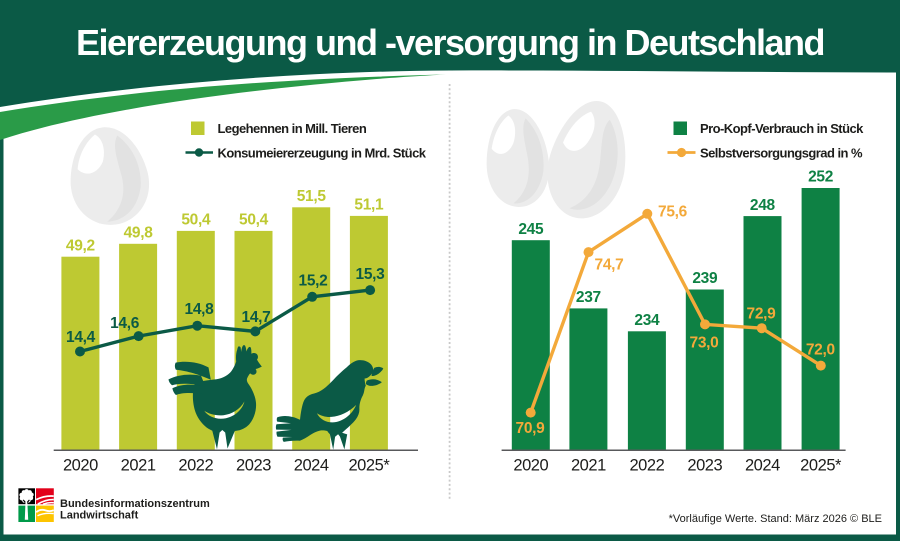 The height and width of the screenshot is (541, 900). I want to click on svg-text:Konsumeiererzeugung in Mrd. St: Konsumeiererzeugung in Mrd. Stück, so click(322, 153).